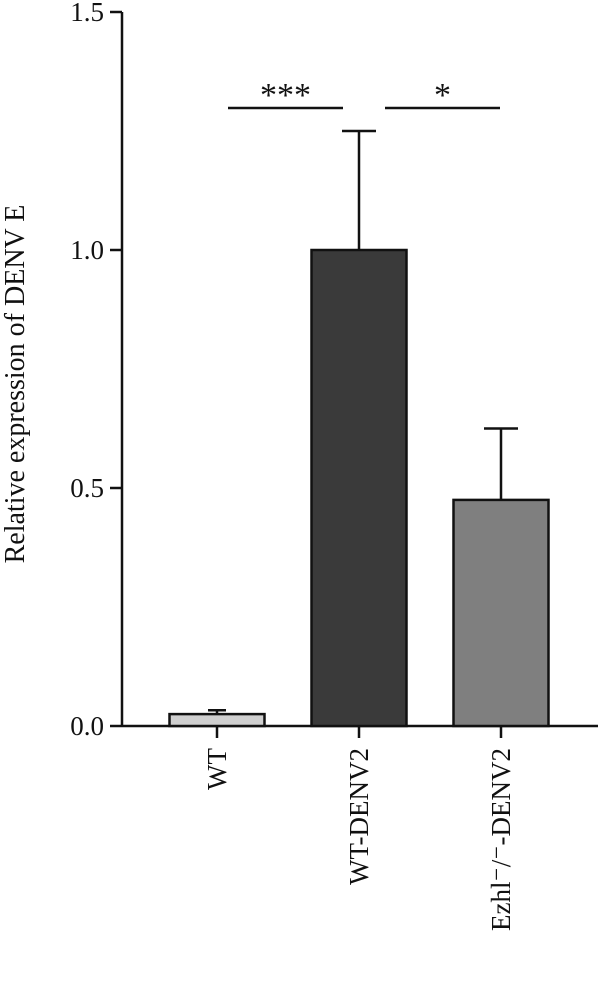 The height and width of the screenshot is (985, 600). What do you see at coordinates (87, 726) in the screenshot?
I see `y-tick-label: 0.0` at bounding box center [87, 726].